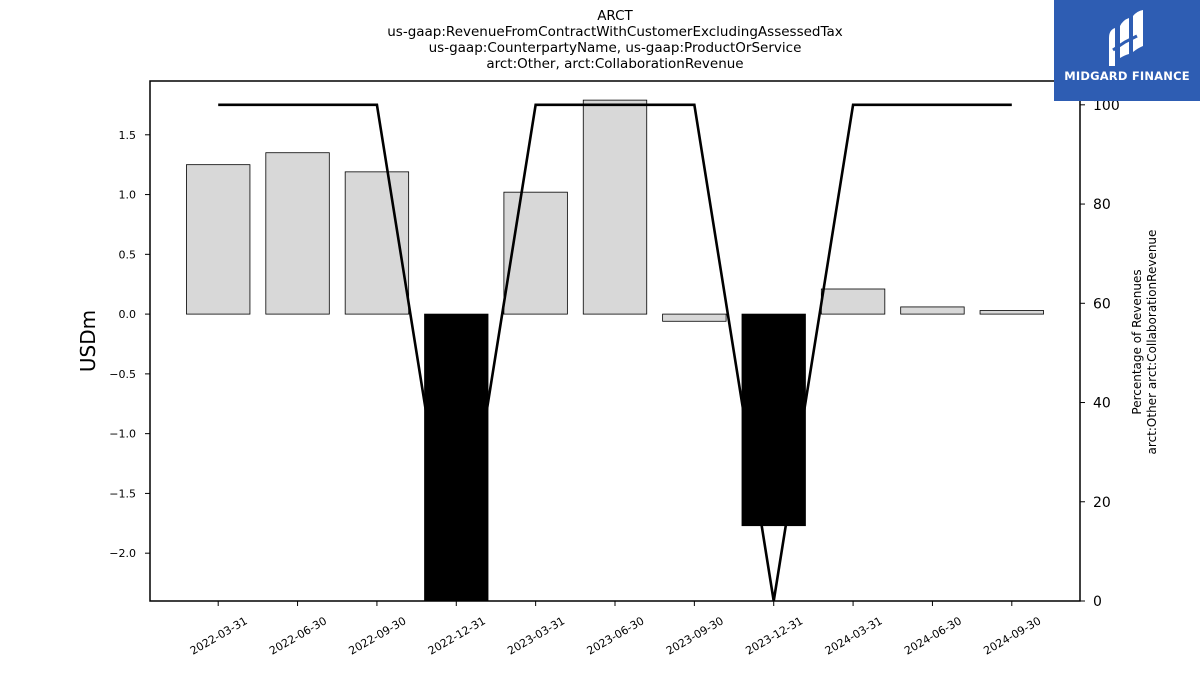 Image resolution: width=1200 pixels, height=675 pixels. Describe the element at coordinates (1102, 404) in the screenshot. I see `y2-tick-label: 40` at that location.